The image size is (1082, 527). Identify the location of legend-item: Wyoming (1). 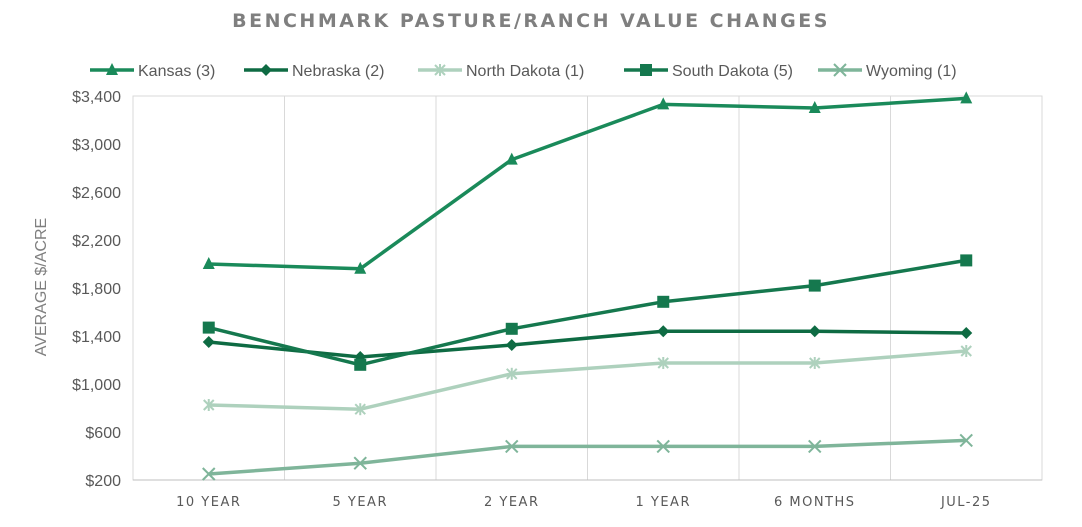
(887, 71).